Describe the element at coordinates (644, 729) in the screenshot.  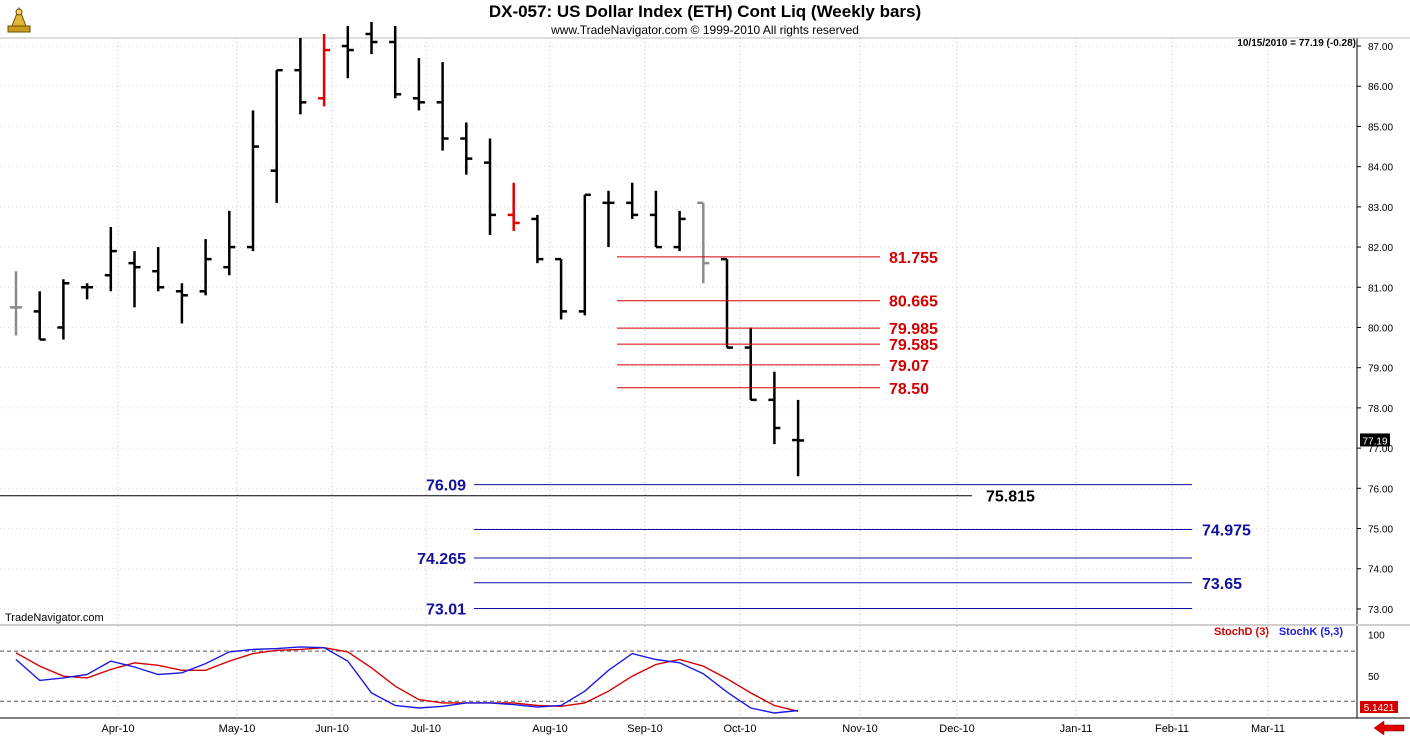
I see `x-tick-label: Sep-10` at that location.